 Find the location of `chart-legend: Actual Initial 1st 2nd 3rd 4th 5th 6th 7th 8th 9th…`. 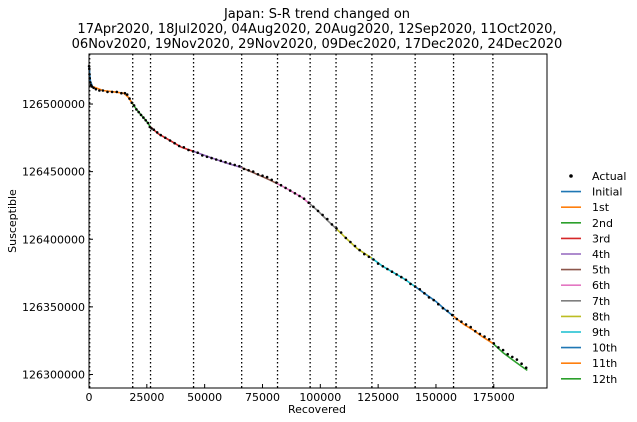

chart-legend: Actual Initial 1st 2nd 3rd 4th 5th 6th 7th 8th 9th… is located at coordinates (593, 278).